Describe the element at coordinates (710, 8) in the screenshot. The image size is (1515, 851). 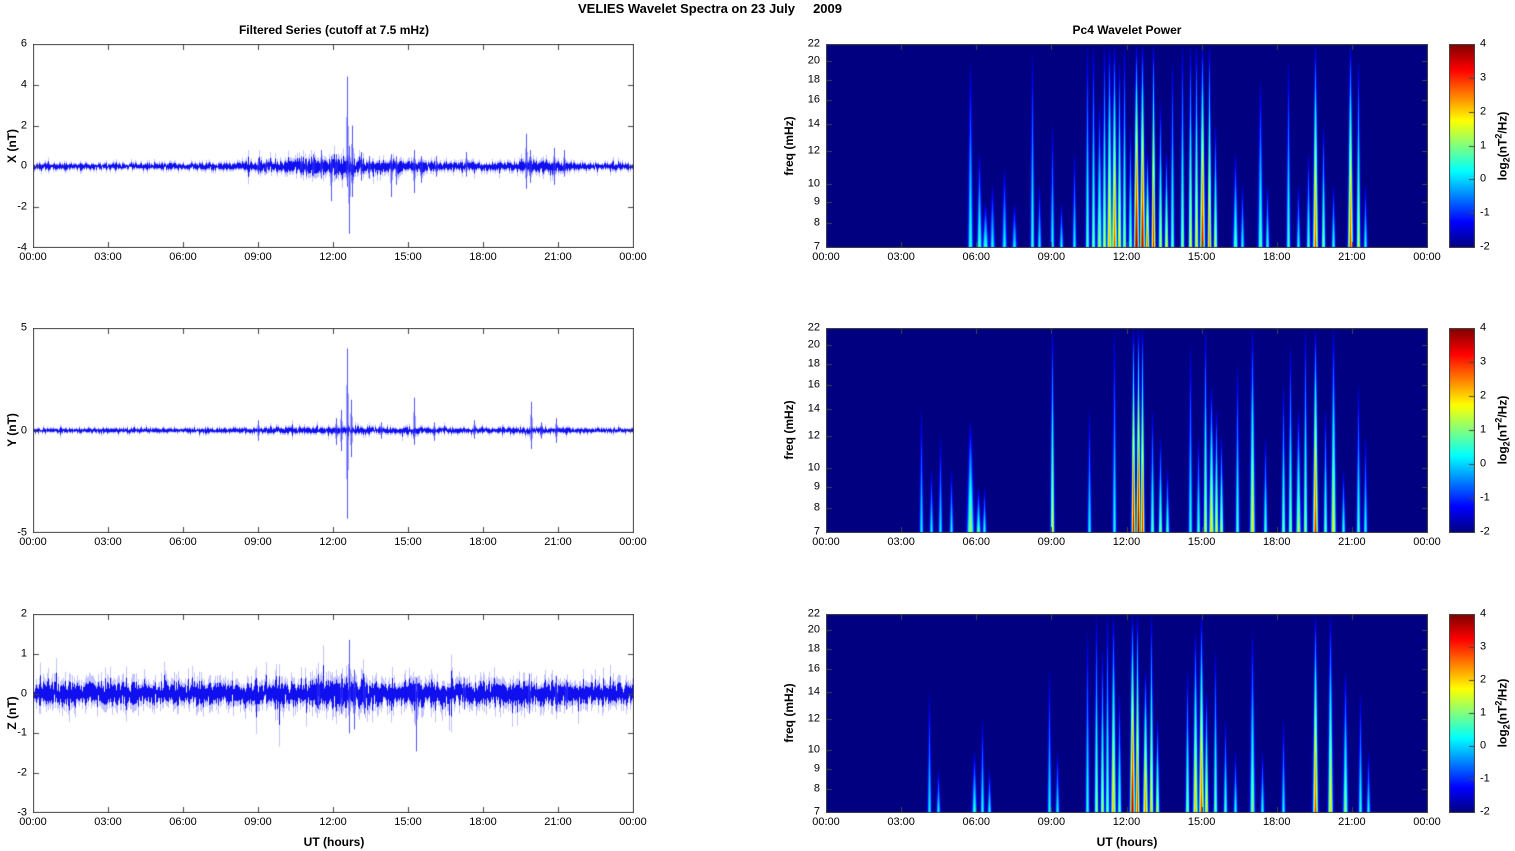
I see `figure-title: VELIES Wavelet Spectra on 23 July 2009` at that location.